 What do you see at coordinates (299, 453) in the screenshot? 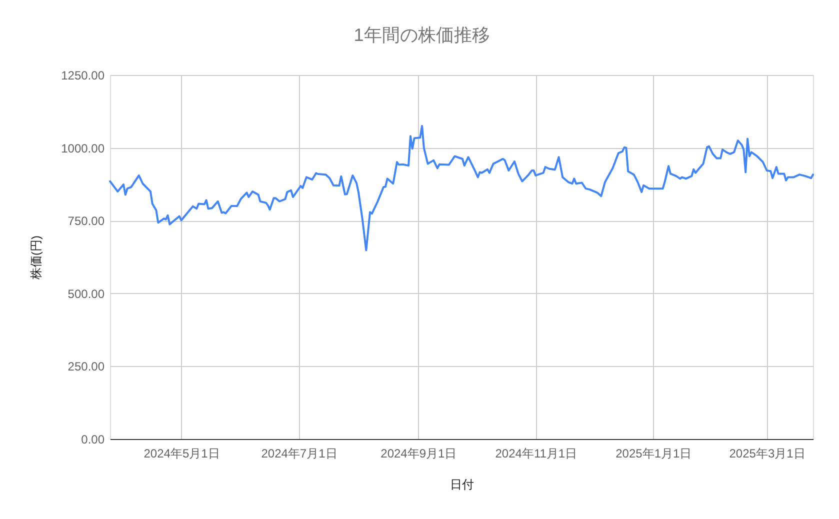
I see `x-tick-label: 2024年7月1日` at bounding box center [299, 453].